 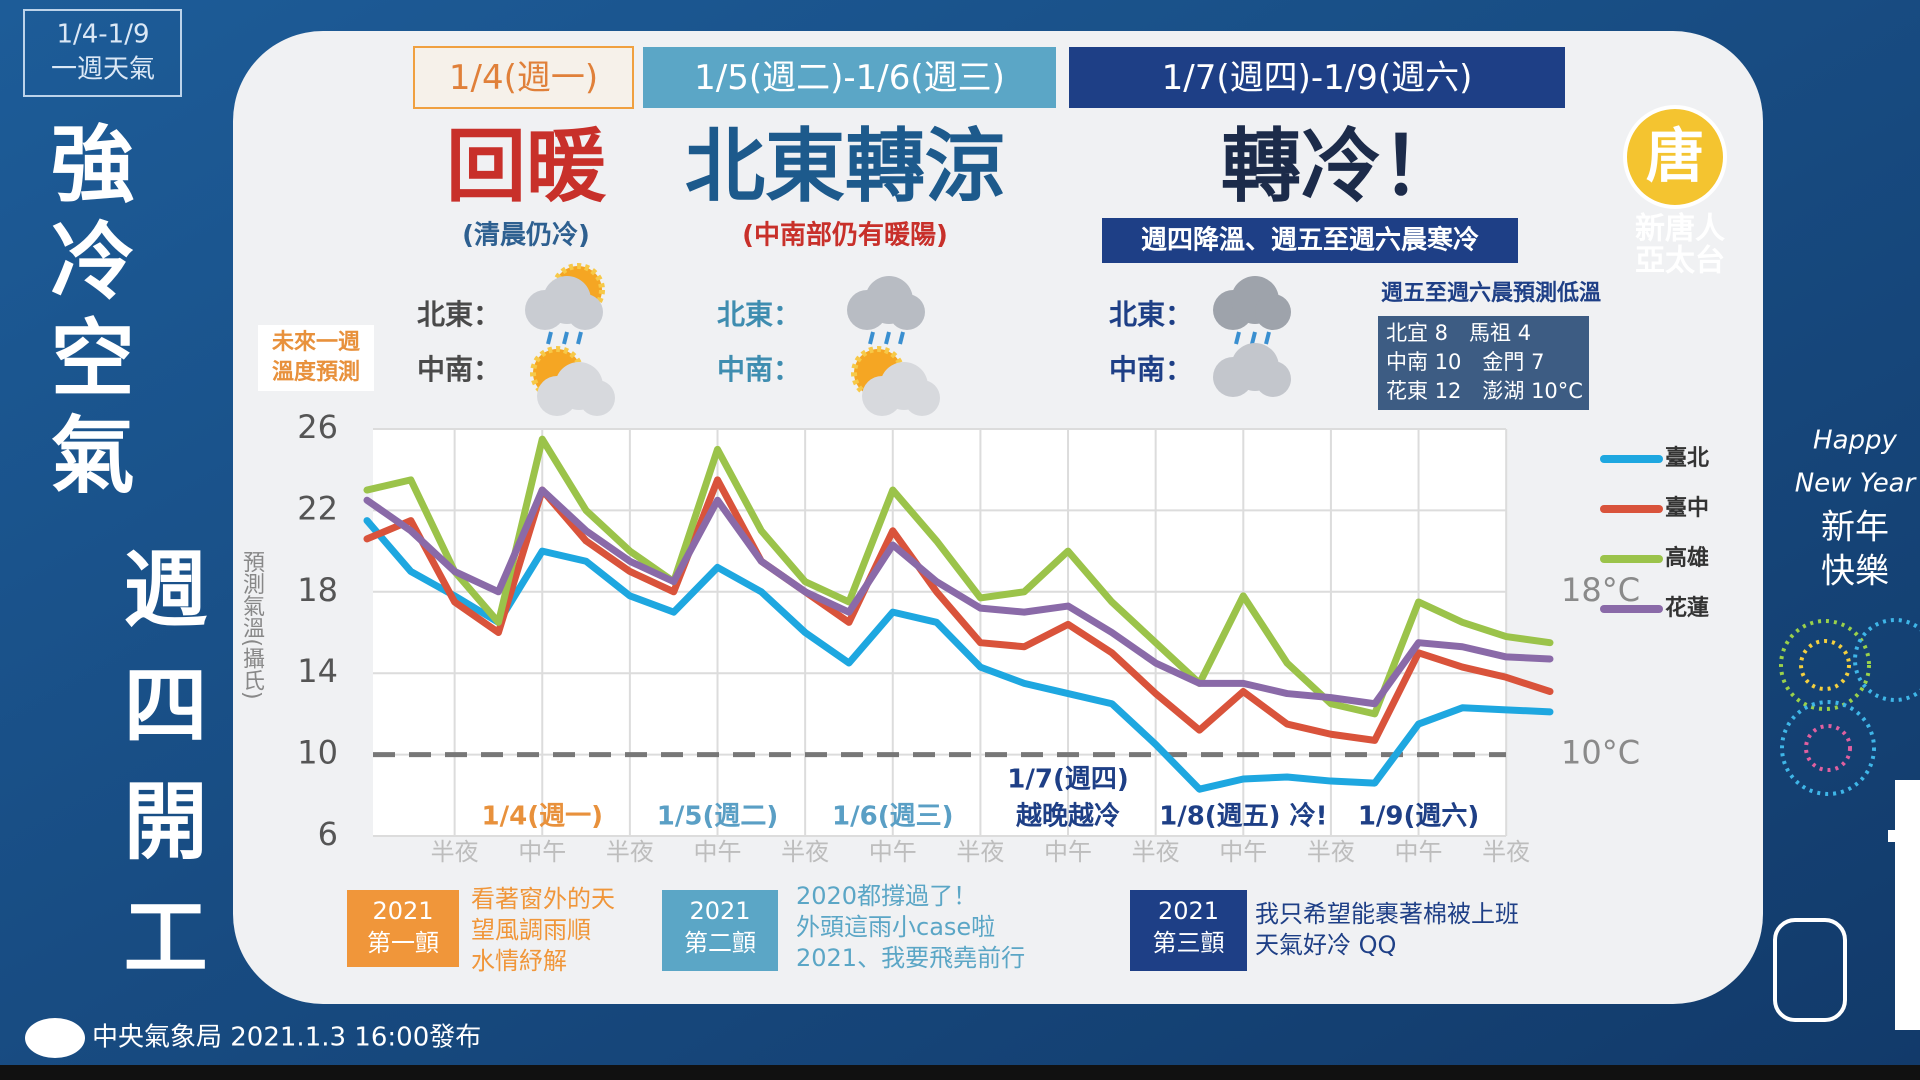 I want to click on side-title: 週四開工, so click(x=159, y=777).